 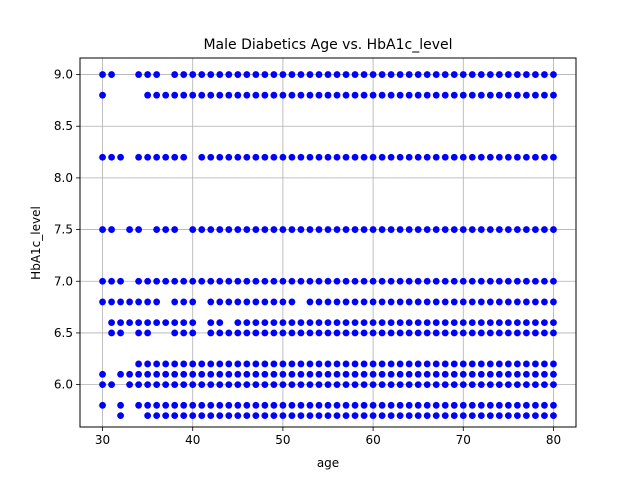 What do you see at coordinates (372, 440) in the screenshot?
I see `x-tick-label: 60` at bounding box center [372, 440].